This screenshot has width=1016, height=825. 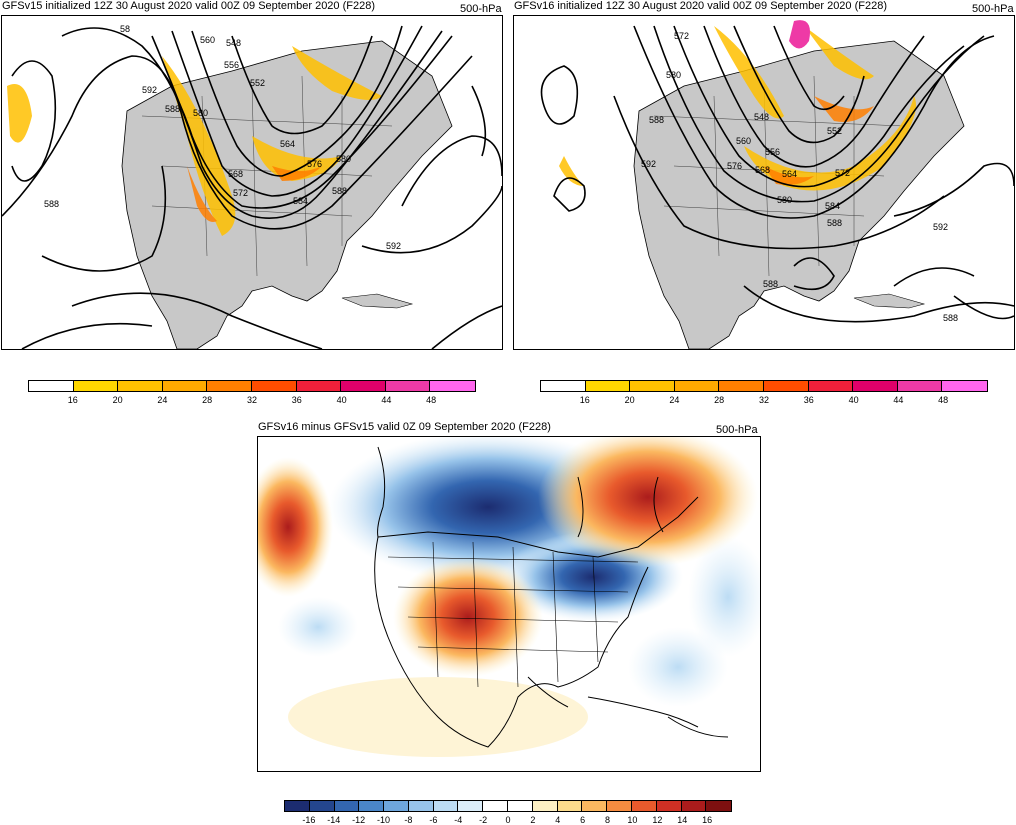 What do you see at coordinates (682, 820) in the screenshot?
I see `colorbar-tick-label: 14` at bounding box center [682, 820].